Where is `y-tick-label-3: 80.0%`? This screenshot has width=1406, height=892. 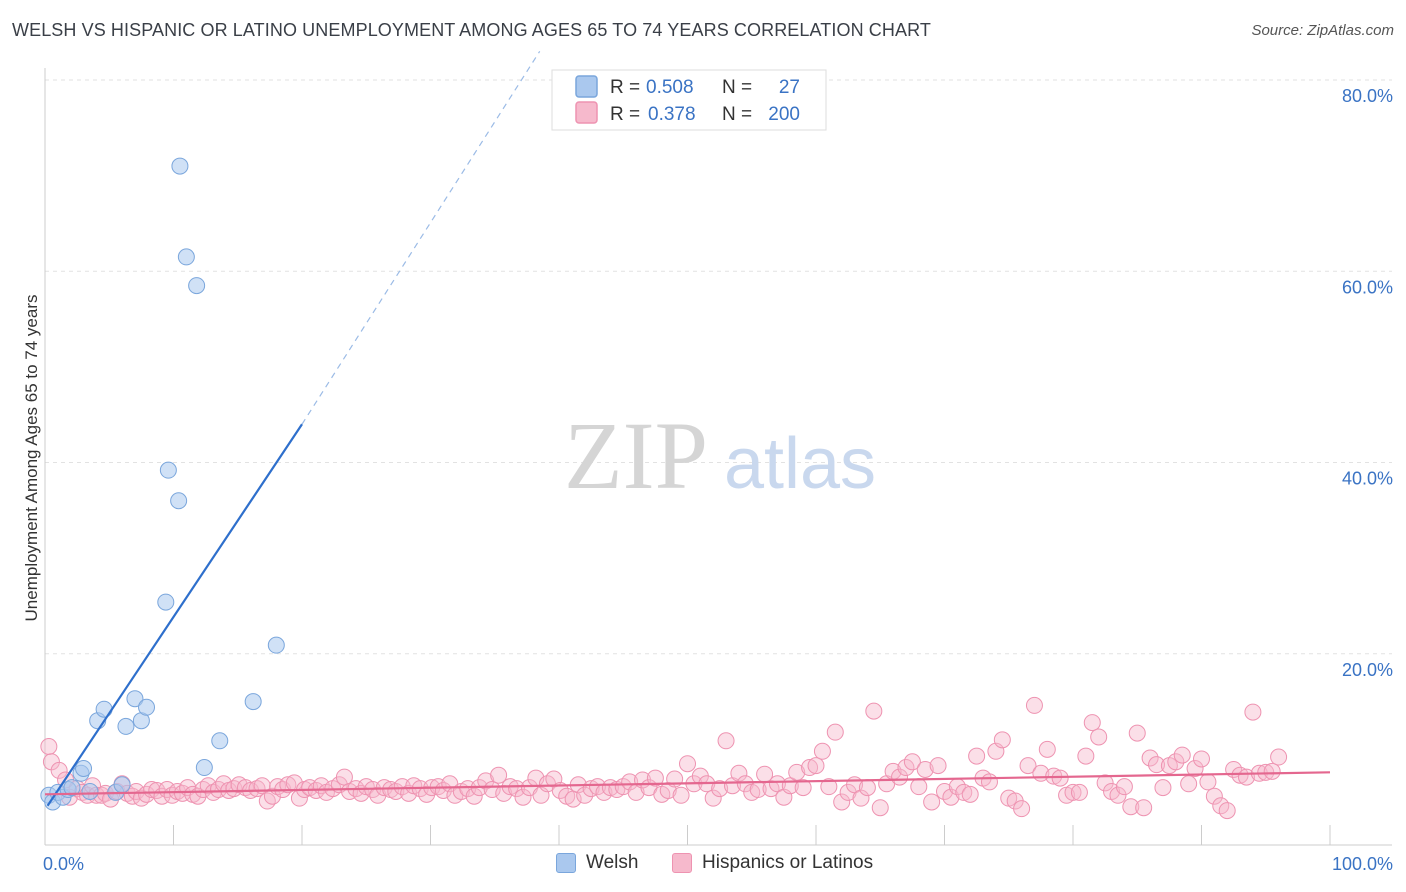 y-tick-label-3: 80.0% is located at coordinates (1367, 96).